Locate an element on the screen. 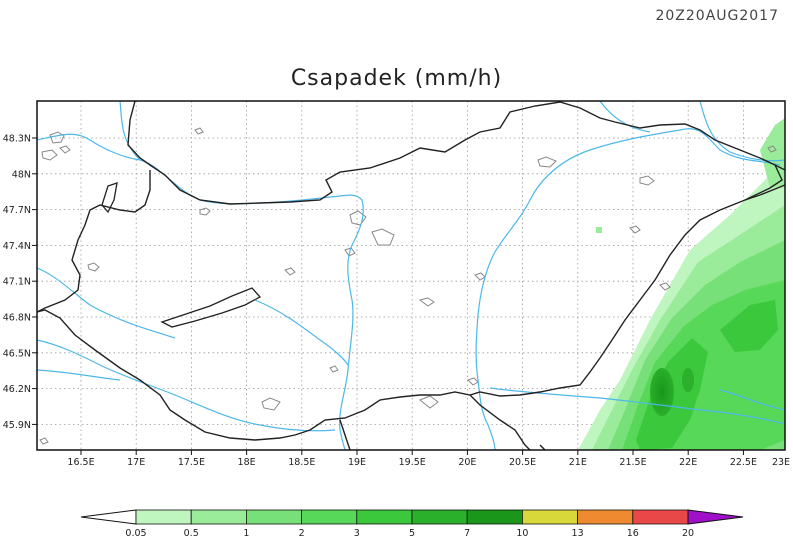 The image size is (793, 560). lat-tick-label: 47.1N is located at coordinates (17, 282).